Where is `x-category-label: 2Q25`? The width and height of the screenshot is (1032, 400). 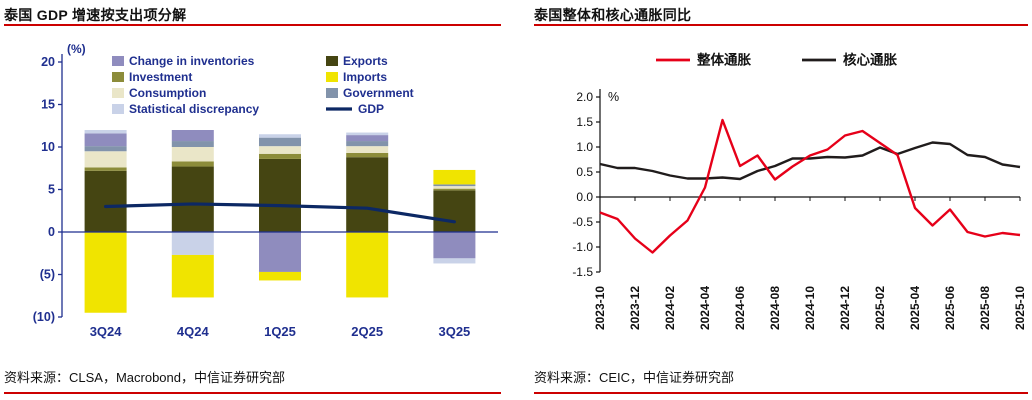
x-category-label: 2Q25 is located at coordinates (367, 331).